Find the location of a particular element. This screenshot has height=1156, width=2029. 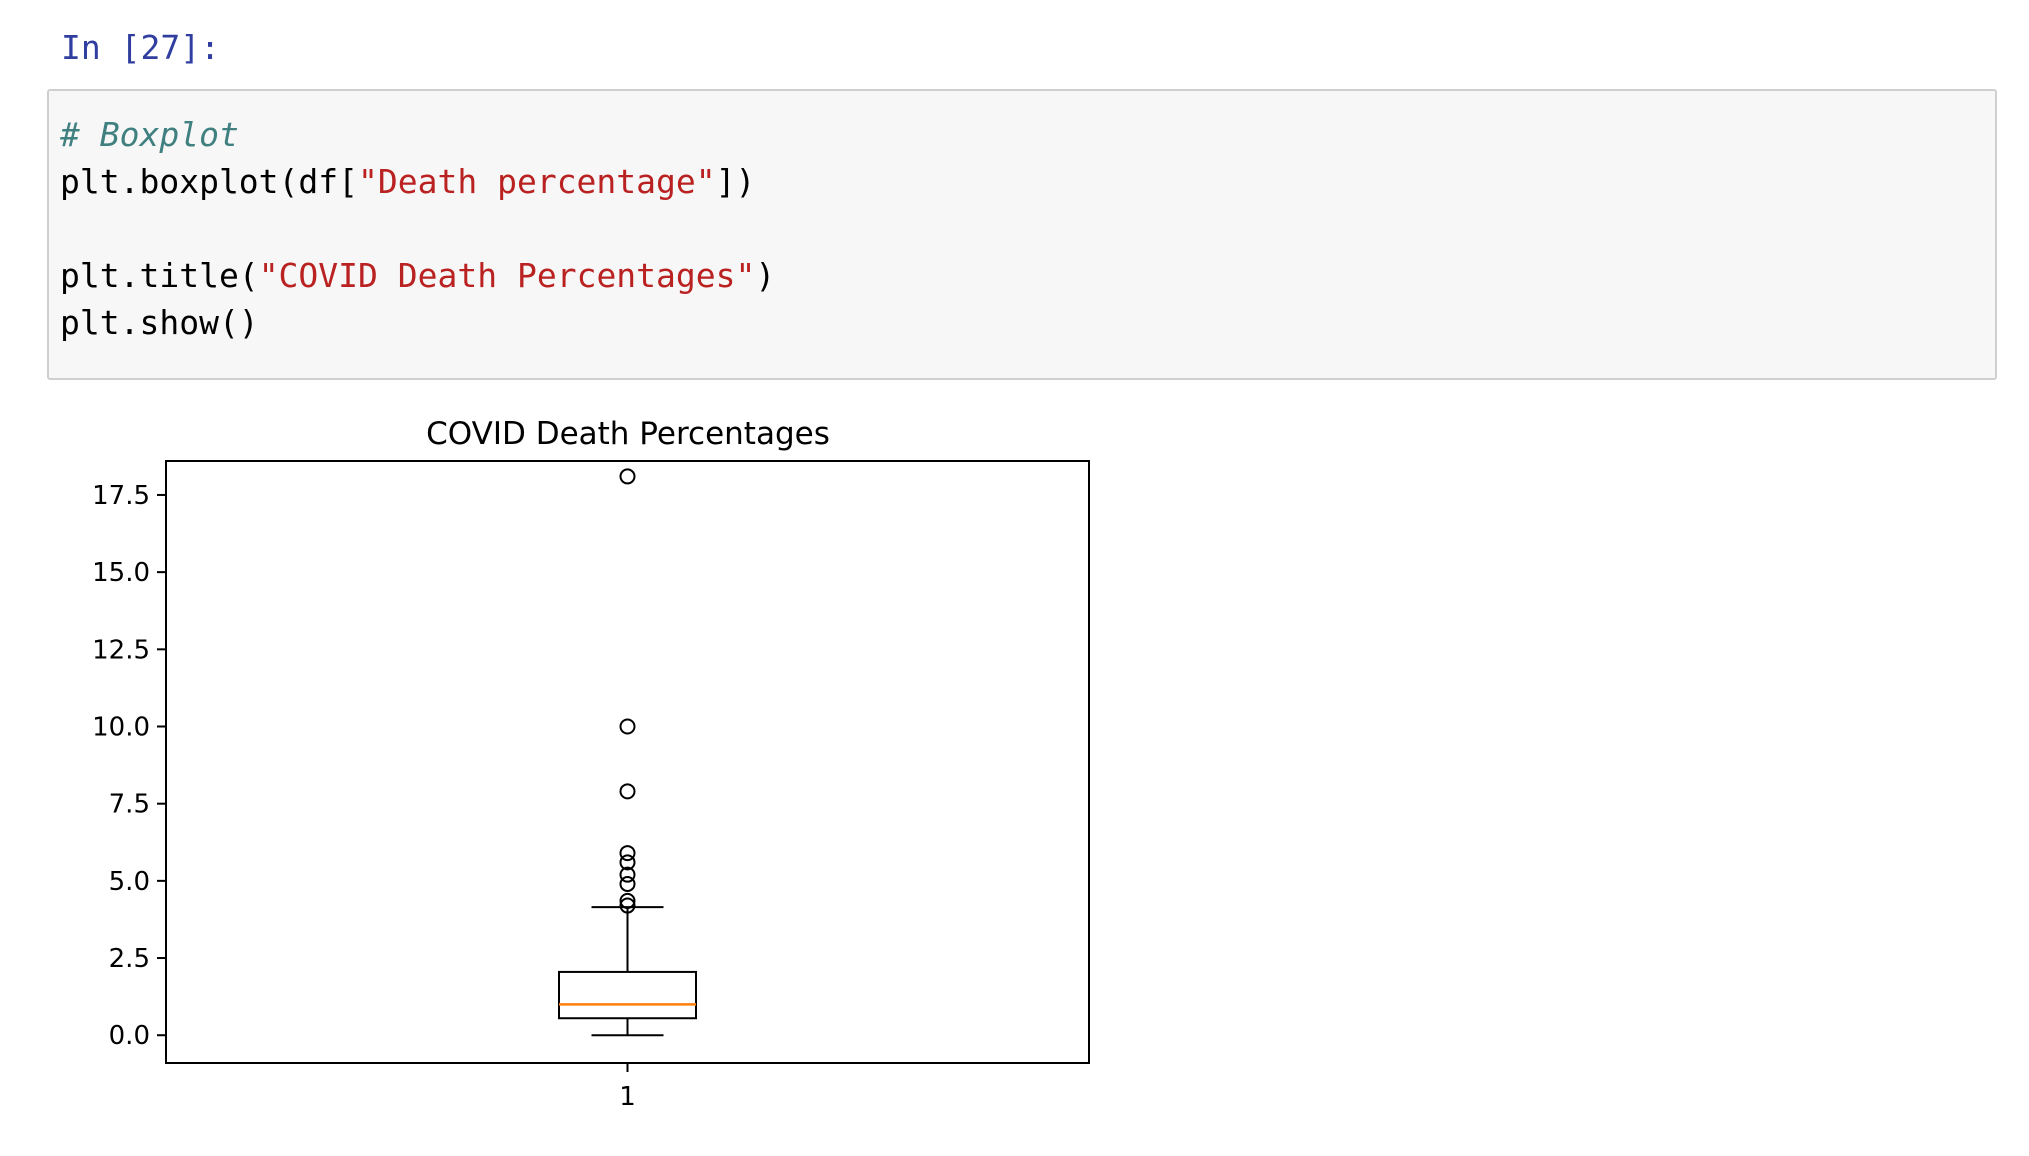

code-token: plt.show() is located at coordinates (159, 322).